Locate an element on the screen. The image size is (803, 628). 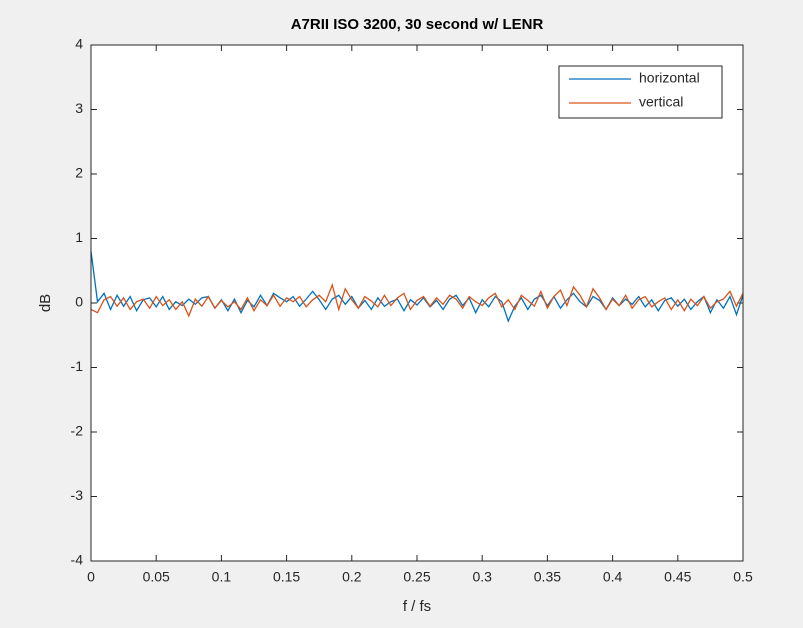
y-tick-label: -2 is located at coordinates (77, 431).